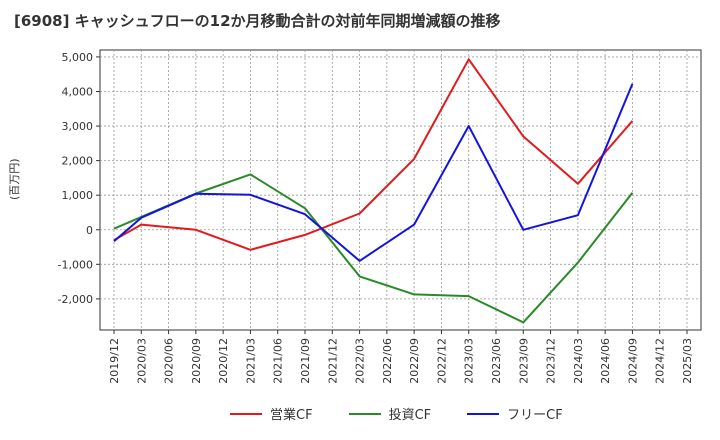 The width and height of the screenshot is (720, 440). I want to click on x-tick-label: 2024/09, so click(632, 361).